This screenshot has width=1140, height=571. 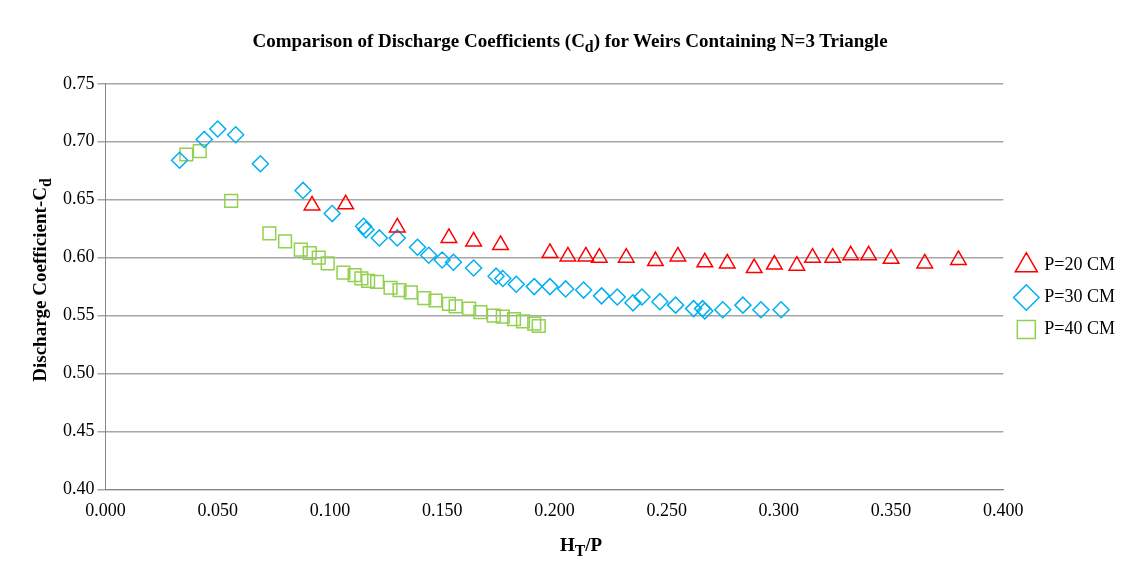 What do you see at coordinates (79, 314) in the screenshot?
I see `y-tick-label: 0.55` at bounding box center [79, 314].